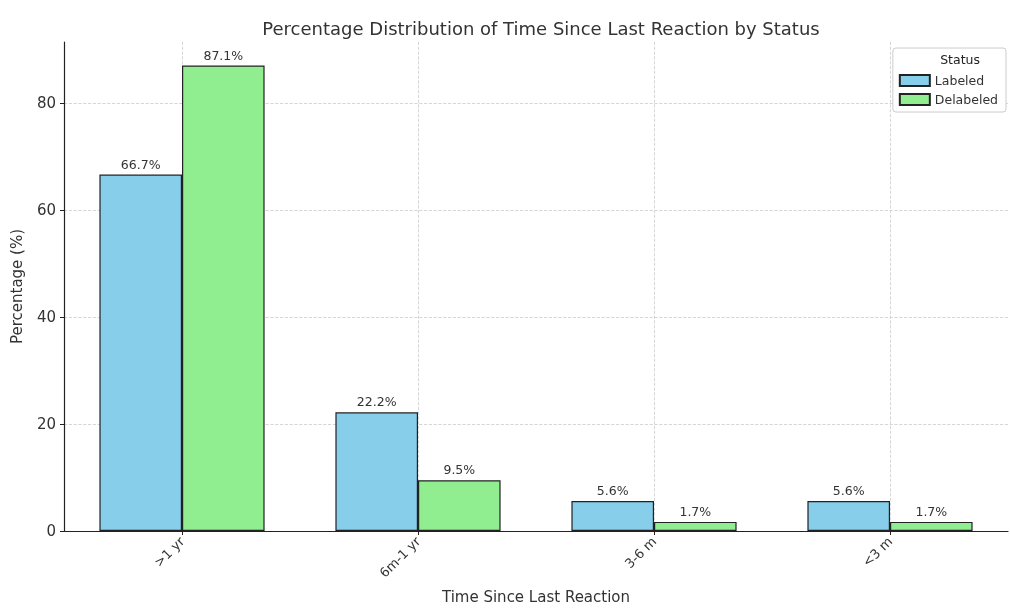 This screenshot has width=1010, height=609. Describe the element at coordinates (376, 402) in the screenshot. I see `data-label: 22.2%` at that location.